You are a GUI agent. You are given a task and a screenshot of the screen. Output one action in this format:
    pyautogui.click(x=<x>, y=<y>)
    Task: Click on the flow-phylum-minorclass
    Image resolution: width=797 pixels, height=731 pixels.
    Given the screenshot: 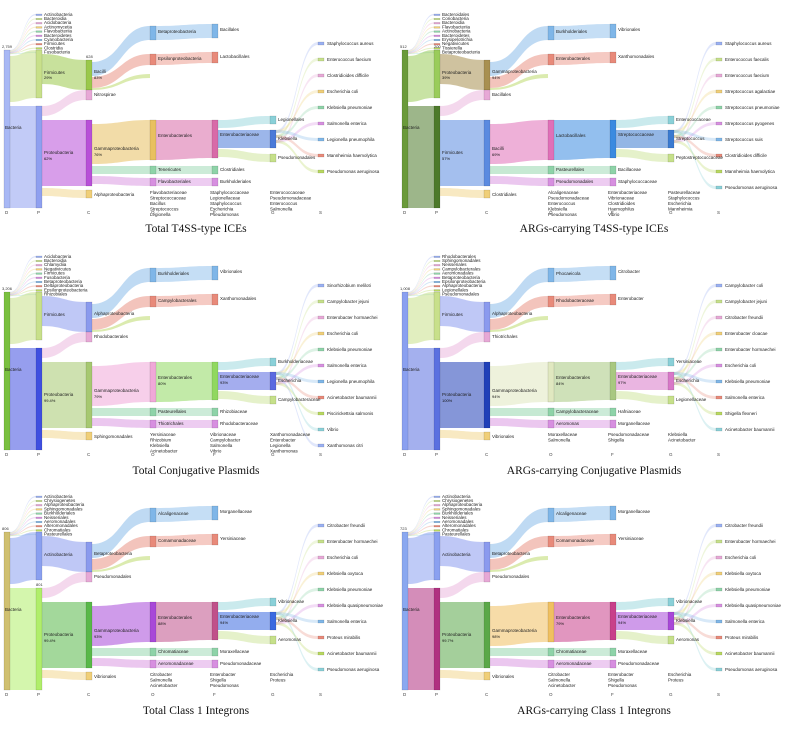 What is the action you would take?
    pyautogui.click(x=462, y=345)
    